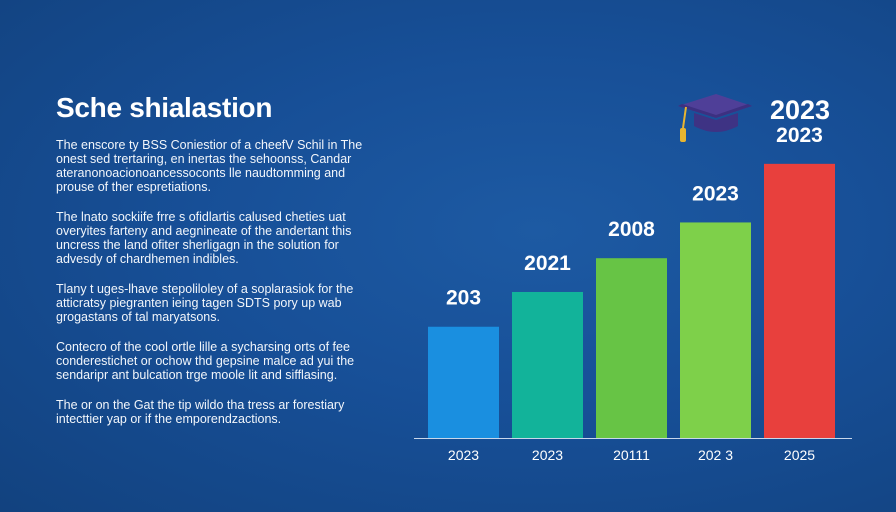  Describe the element at coordinates (631, 455) in the screenshot. I see `x-tick-label: 20111` at that location.